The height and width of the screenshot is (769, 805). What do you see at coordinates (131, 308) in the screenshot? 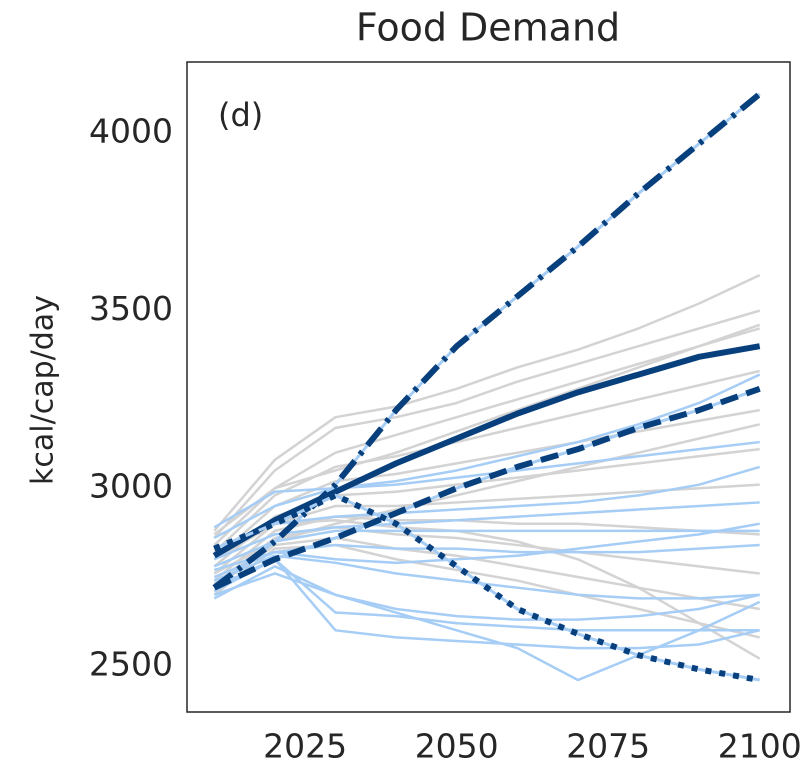
I see `y-tick-label: 3500` at bounding box center [131, 308].